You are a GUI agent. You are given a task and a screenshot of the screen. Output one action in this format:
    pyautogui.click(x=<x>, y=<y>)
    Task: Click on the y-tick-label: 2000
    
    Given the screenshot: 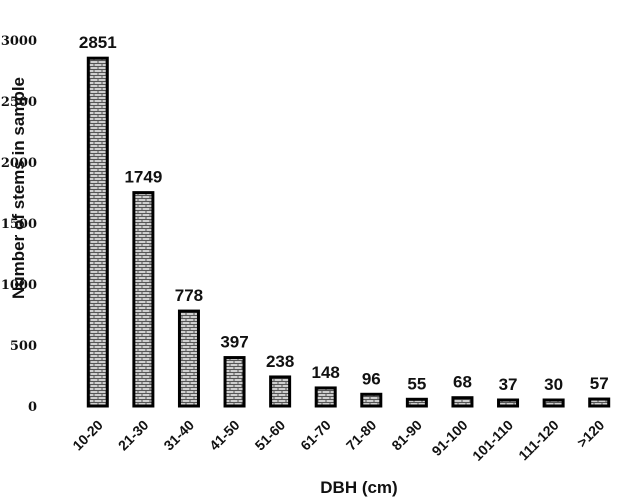 What is the action you would take?
    pyautogui.click(x=19, y=163)
    